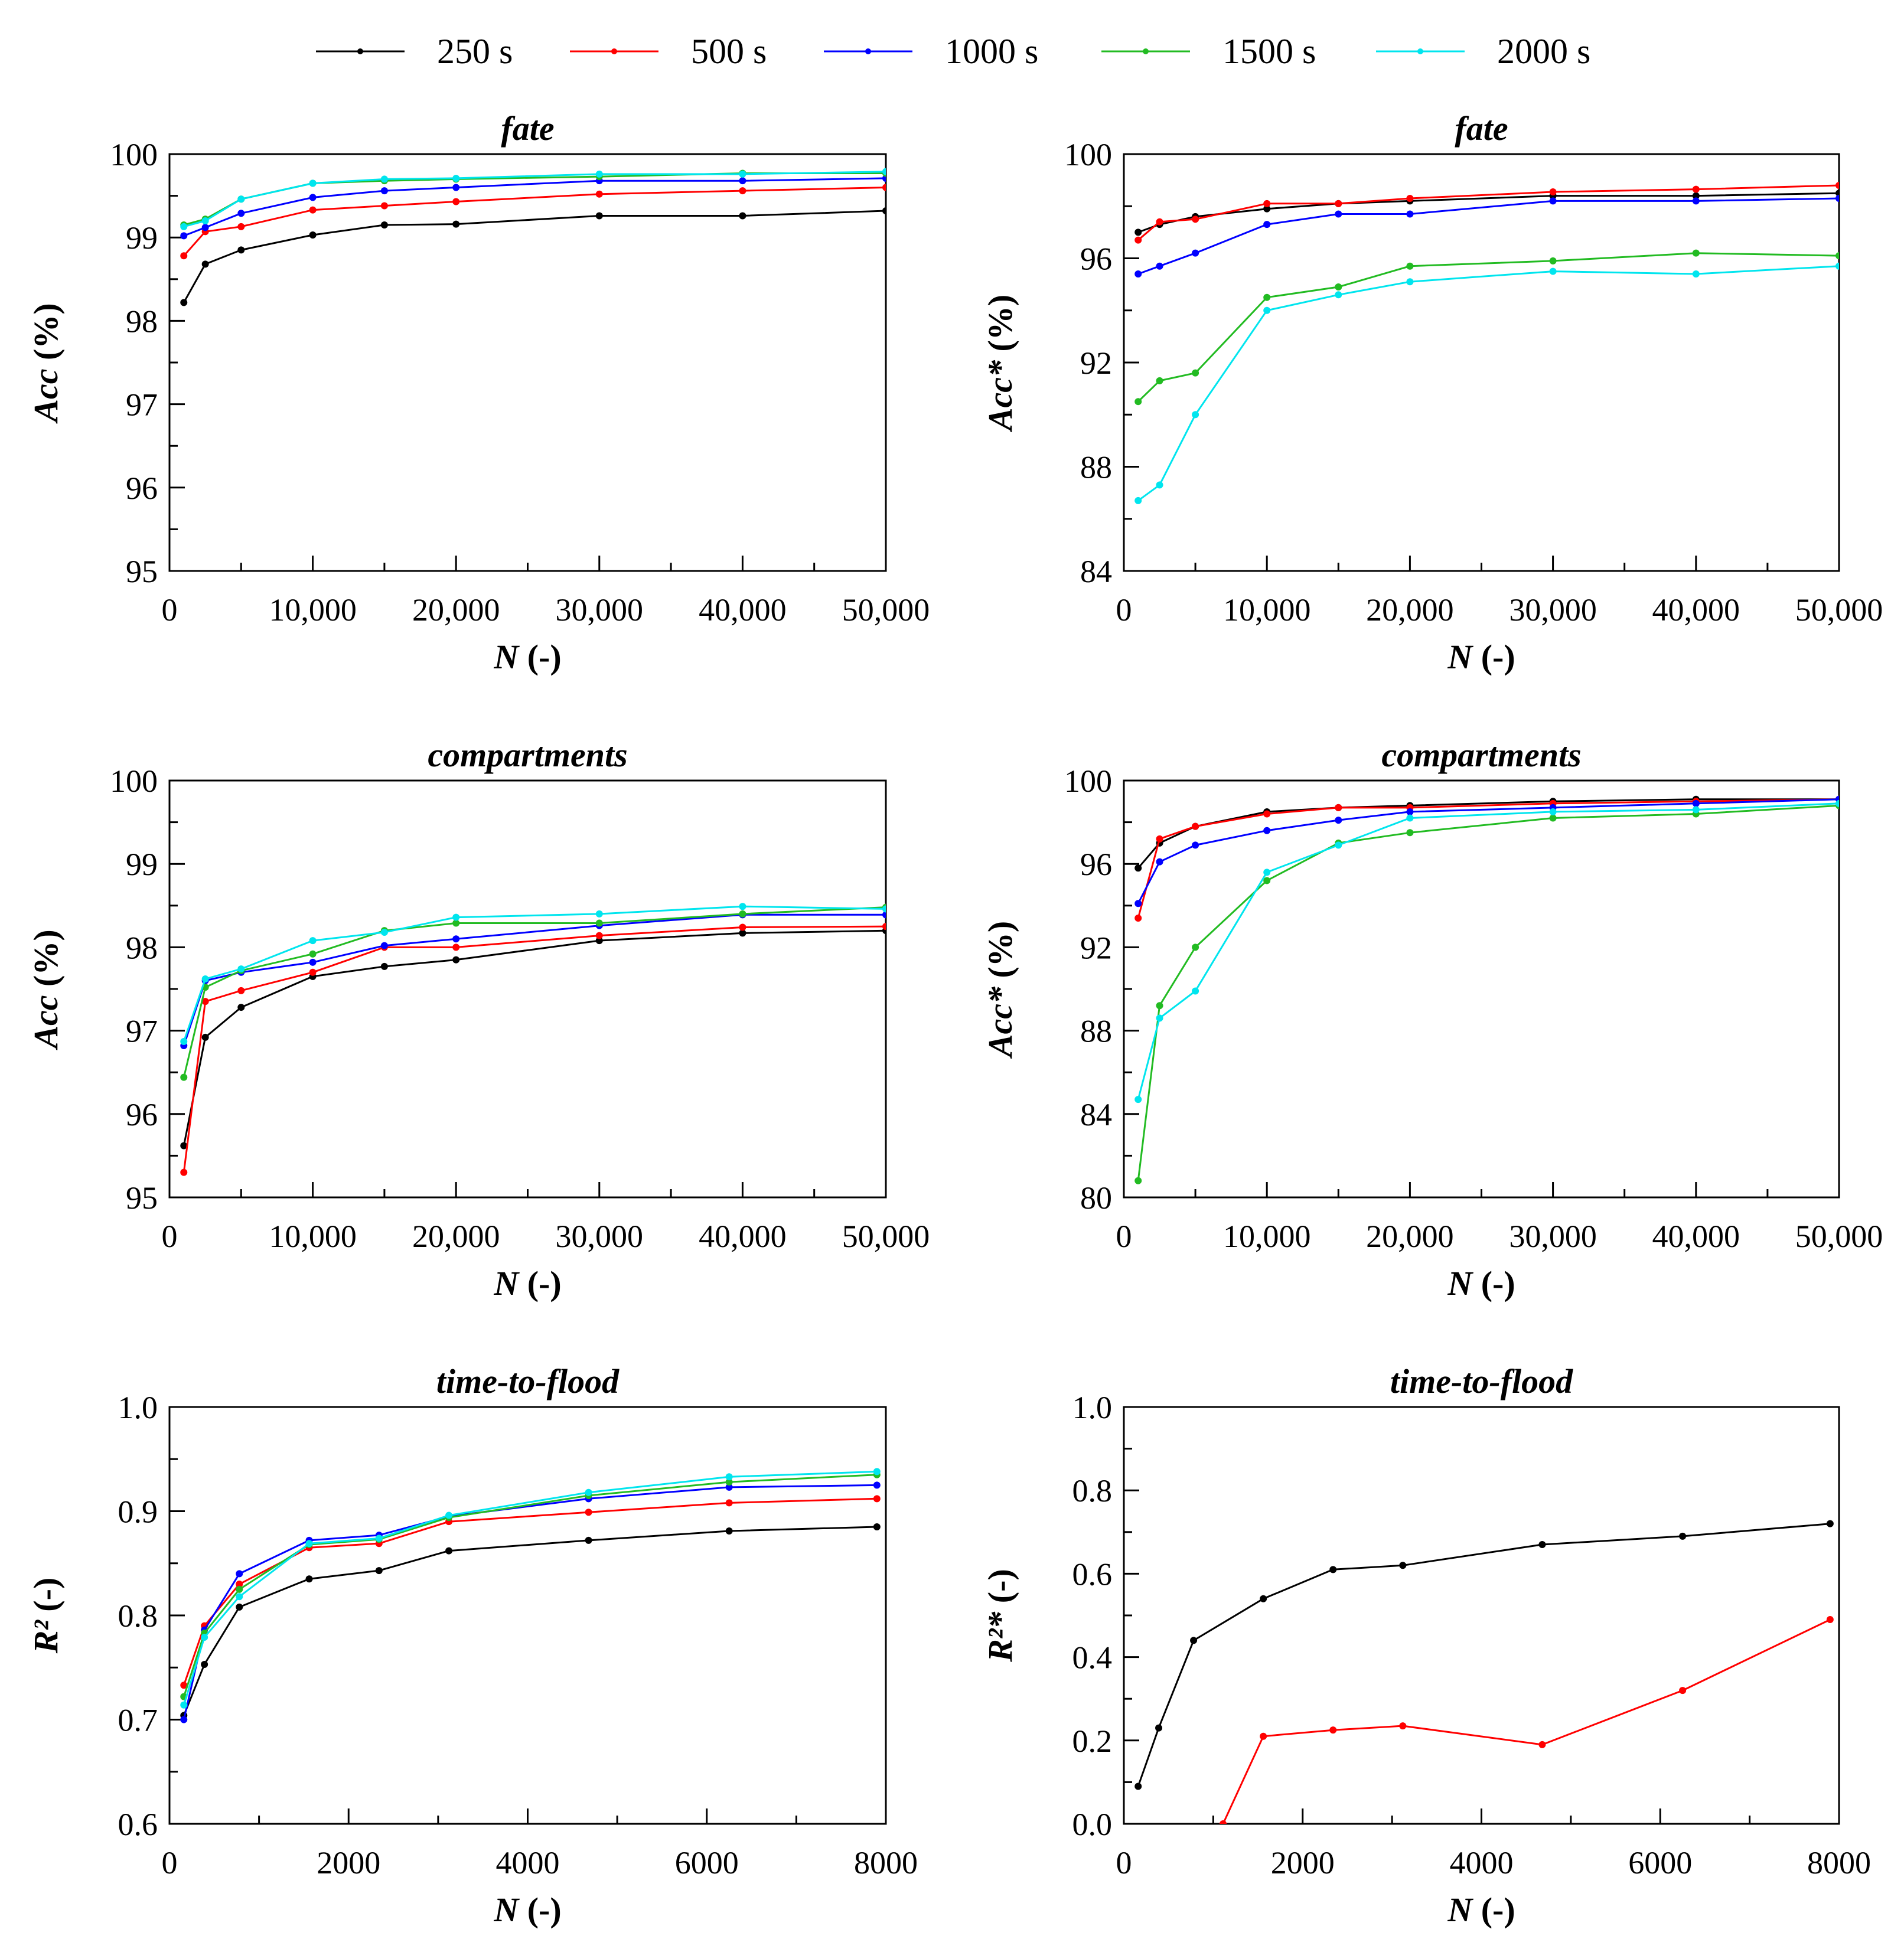 Image resolution: width=1904 pixels, height=1949 pixels. What do you see at coordinates (1092, 1824) in the screenshot?
I see `y-tick-label: 0.0` at bounding box center [1092, 1824].